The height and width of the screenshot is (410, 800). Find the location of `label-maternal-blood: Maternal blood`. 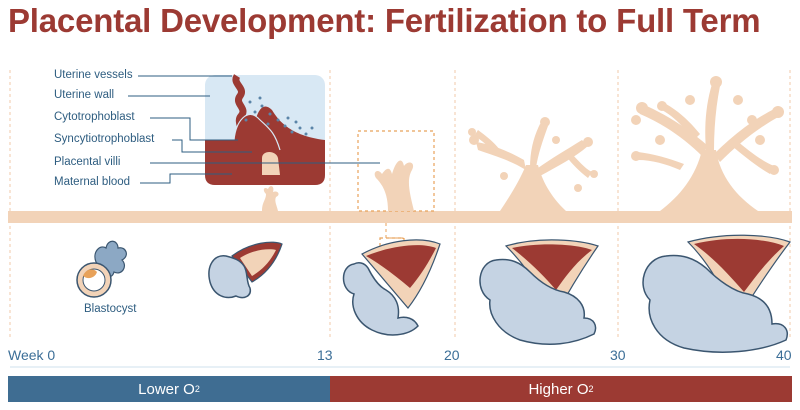

label-maternal-blood: Maternal blood is located at coordinates (92, 182).